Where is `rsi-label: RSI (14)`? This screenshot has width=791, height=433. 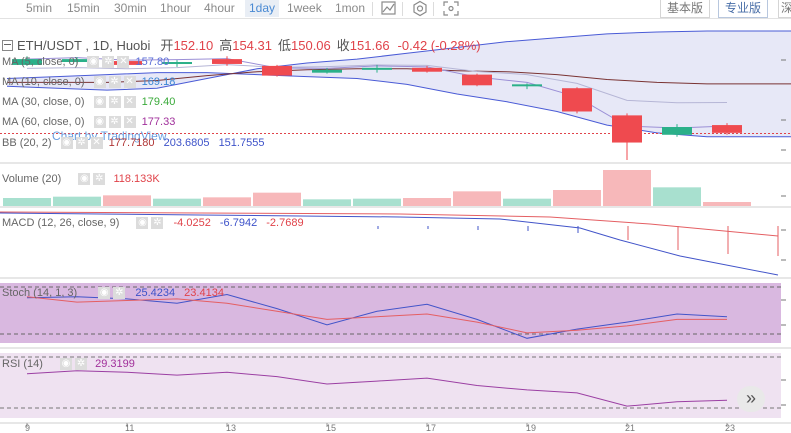 rsi-label: RSI (14) is located at coordinates (22, 364).